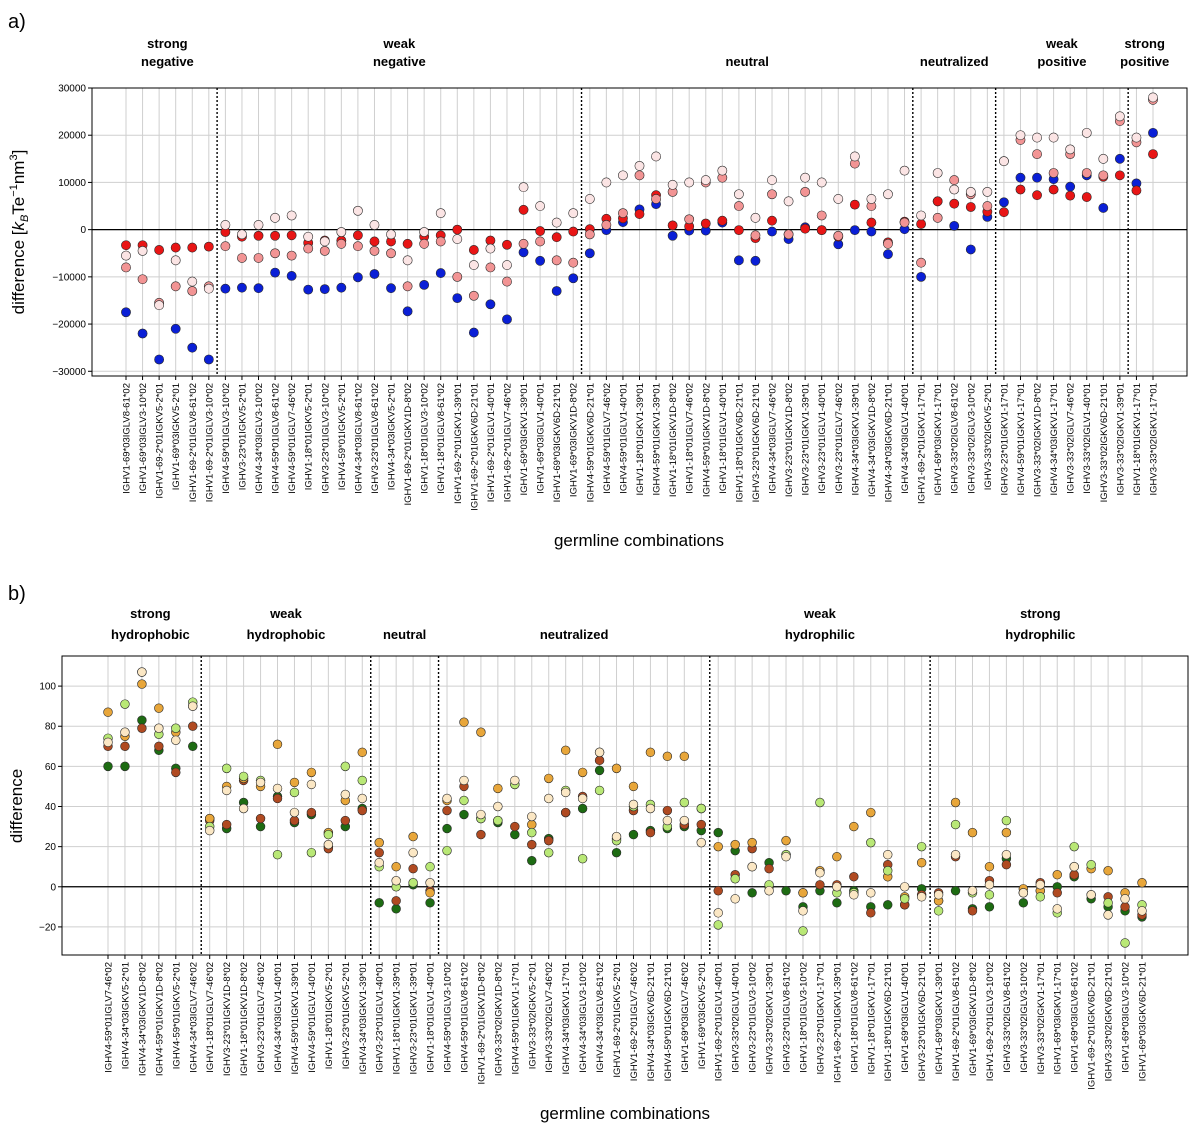 The width and height of the screenshot is (1200, 1134). Describe the element at coordinates (507, 442) in the screenshot. I see `x-tick-label: IGHV1-69-2*01IGLV7-46*02` at that location.